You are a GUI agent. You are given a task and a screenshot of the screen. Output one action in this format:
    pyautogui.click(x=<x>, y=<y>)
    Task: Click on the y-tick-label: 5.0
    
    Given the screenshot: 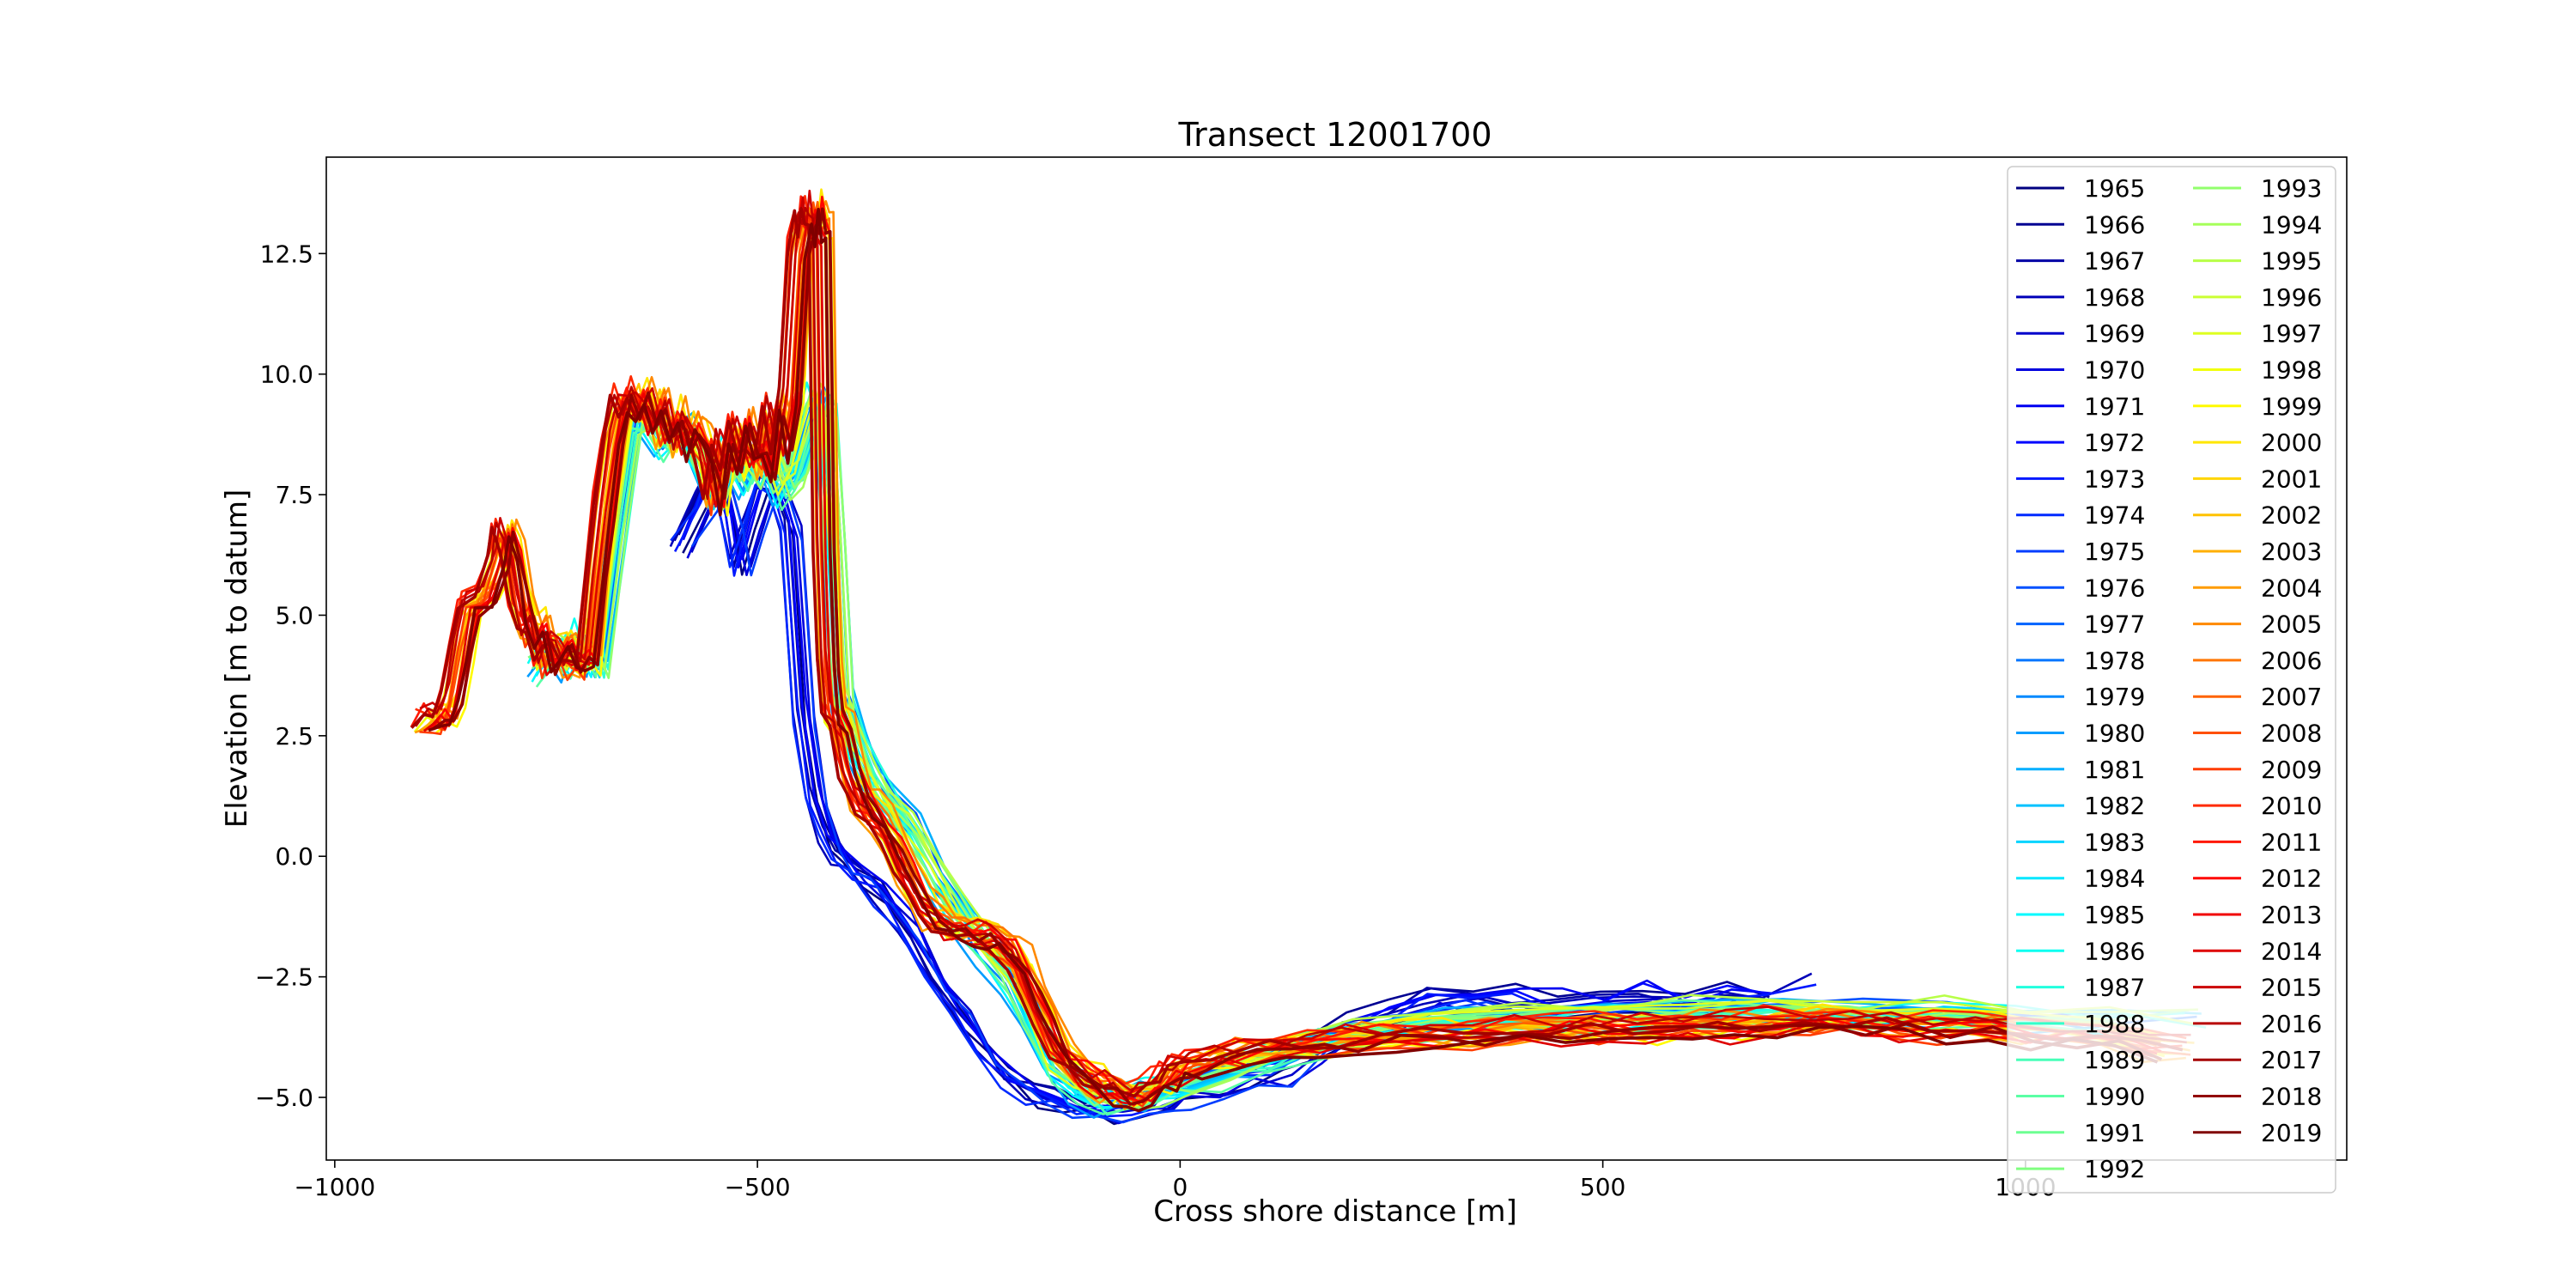 What is the action you would take?
    pyautogui.click(x=294, y=615)
    